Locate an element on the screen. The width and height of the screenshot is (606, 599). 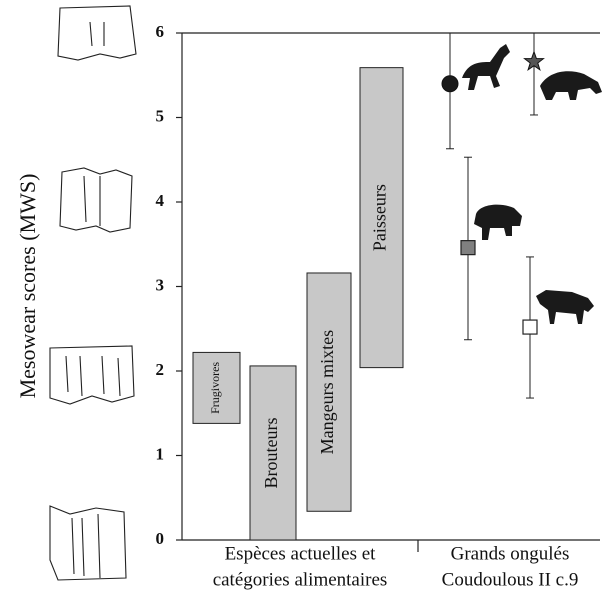
tooth-sketches is located at coordinates (93, 293).